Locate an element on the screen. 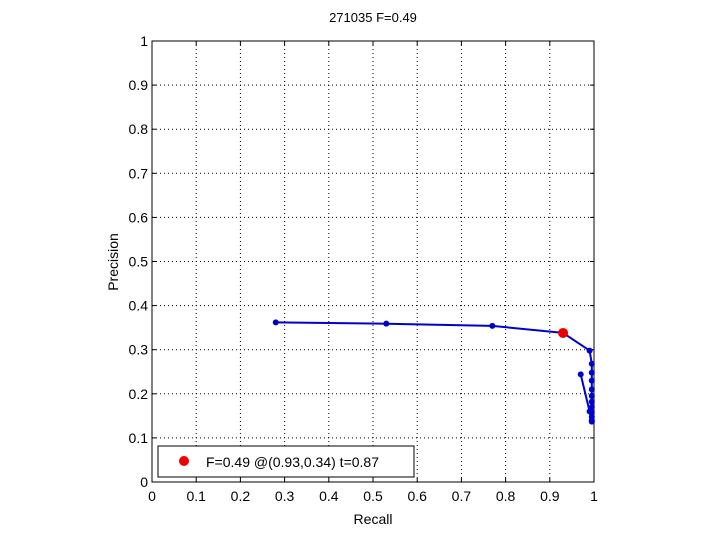  y-tick-label: 0.3 is located at coordinates (139, 350).